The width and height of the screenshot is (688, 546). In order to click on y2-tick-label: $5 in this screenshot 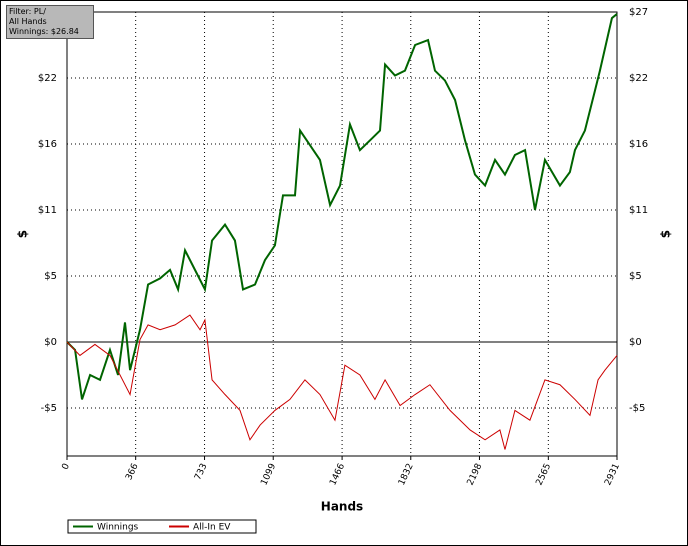, I will do `click(635, 276)`.